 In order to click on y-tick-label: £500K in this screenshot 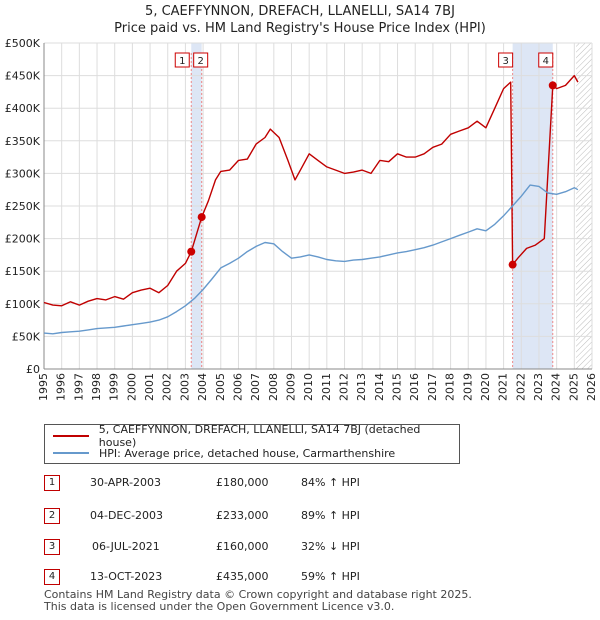, I will do `click(23, 43)`.